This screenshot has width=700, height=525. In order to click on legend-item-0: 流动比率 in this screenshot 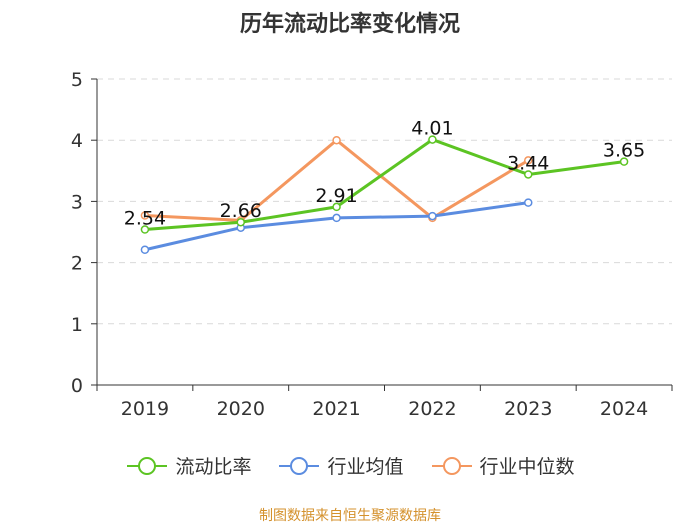, I will do `click(188, 465)`.